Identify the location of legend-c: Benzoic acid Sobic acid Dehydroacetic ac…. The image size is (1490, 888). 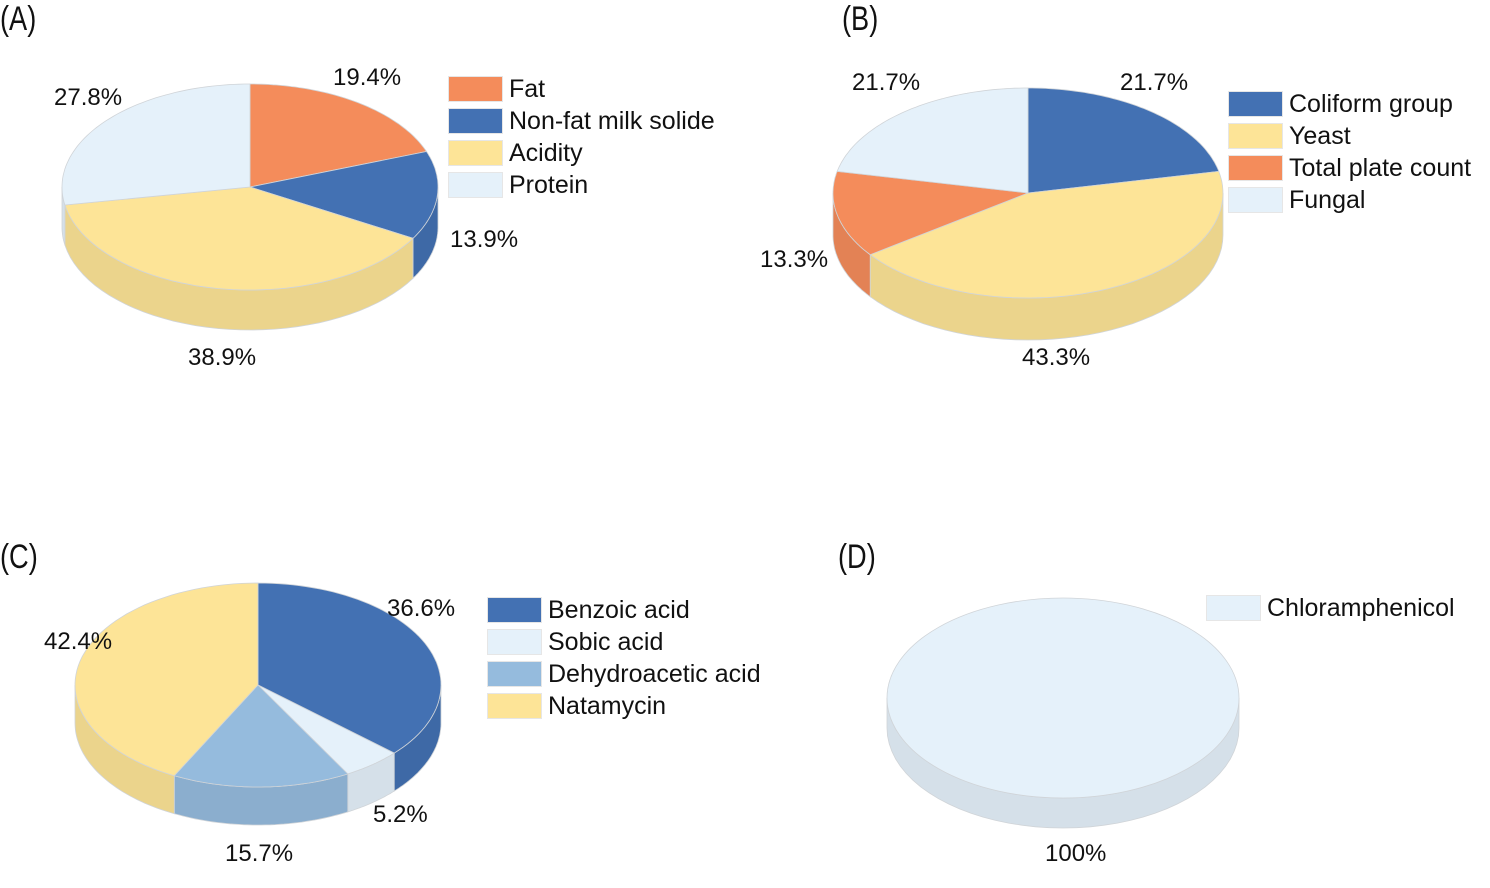
(624, 657).